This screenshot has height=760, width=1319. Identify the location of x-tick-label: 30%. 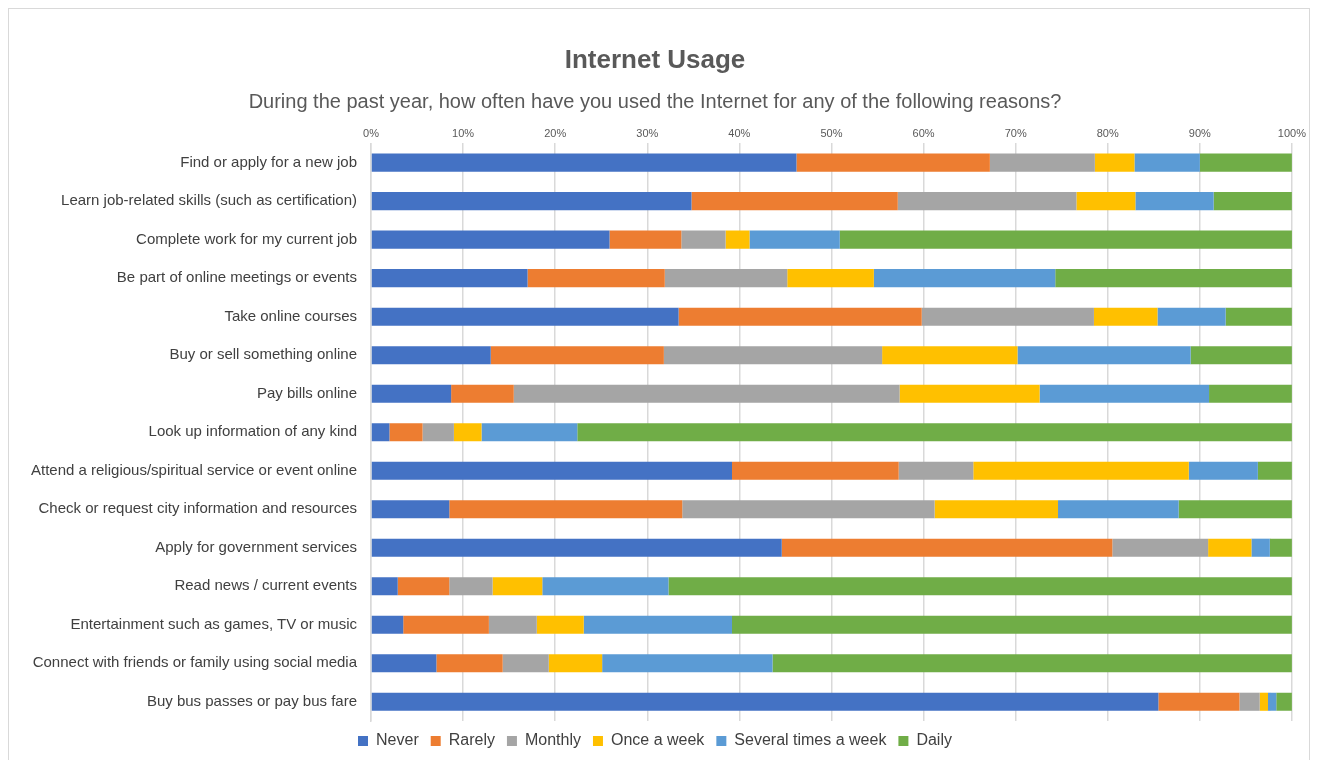
(647, 132).